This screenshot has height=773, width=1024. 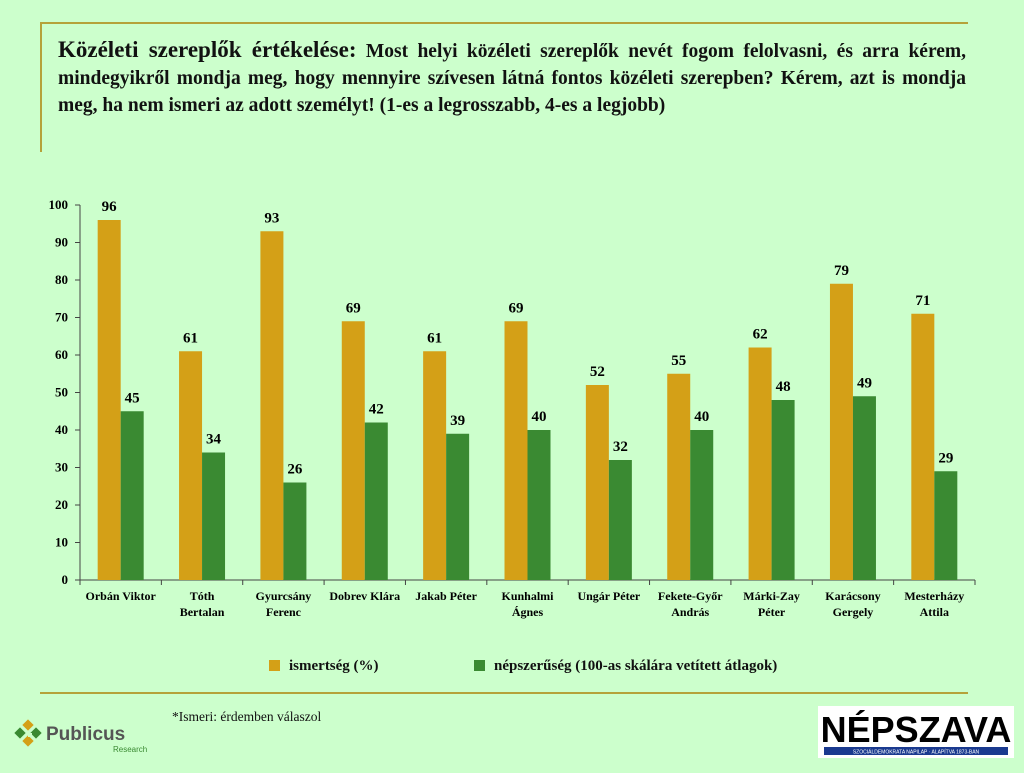 I want to click on data-label-nepszeruseg: 34, so click(x=214, y=440).